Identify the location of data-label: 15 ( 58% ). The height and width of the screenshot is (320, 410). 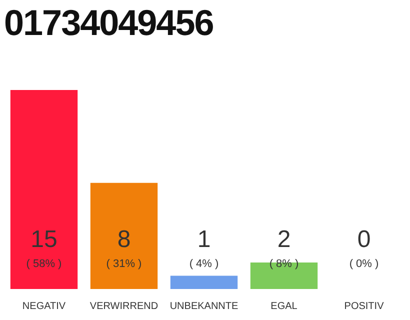
(44, 248).